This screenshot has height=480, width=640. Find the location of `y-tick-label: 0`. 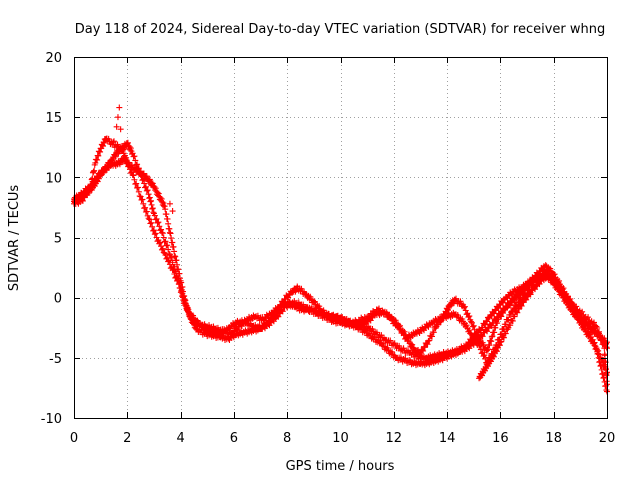

y-tick-label: 0 is located at coordinates (58, 299).